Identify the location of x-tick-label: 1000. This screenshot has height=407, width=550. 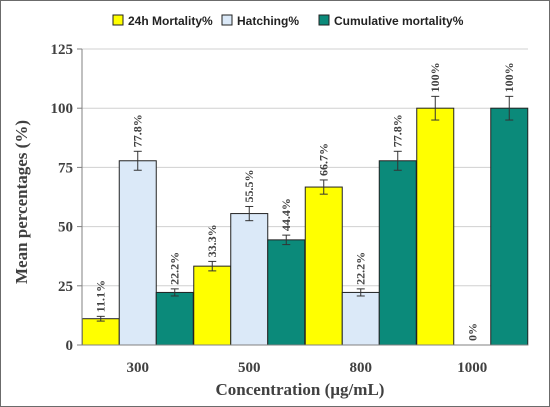
(472, 368).